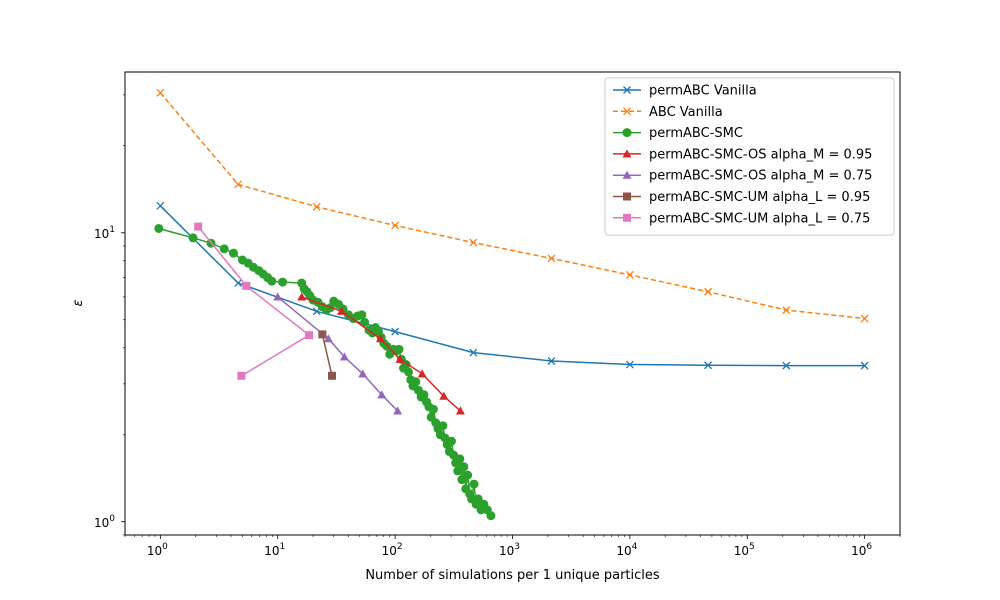  I want to click on legend-item: ABC Vanilla, so click(668, 112).